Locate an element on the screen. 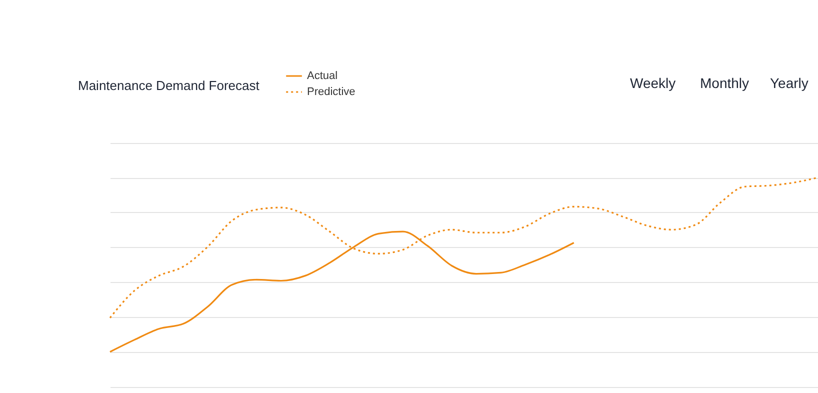 The height and width of the screenshot is (393, 818). text: Yearly is located at coordinates (789, 83).